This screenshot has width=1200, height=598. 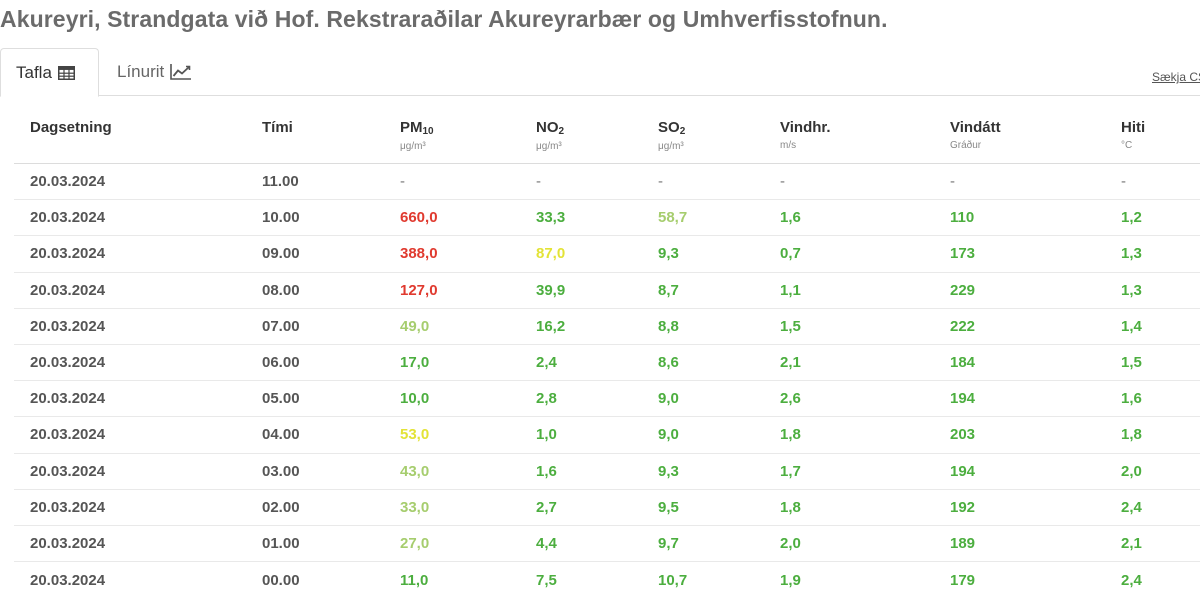 What do you see at coordinates (790, 218) in the screenshot?
I see `cell-wind-speed: 1,6` at bounding box center [790, 218].